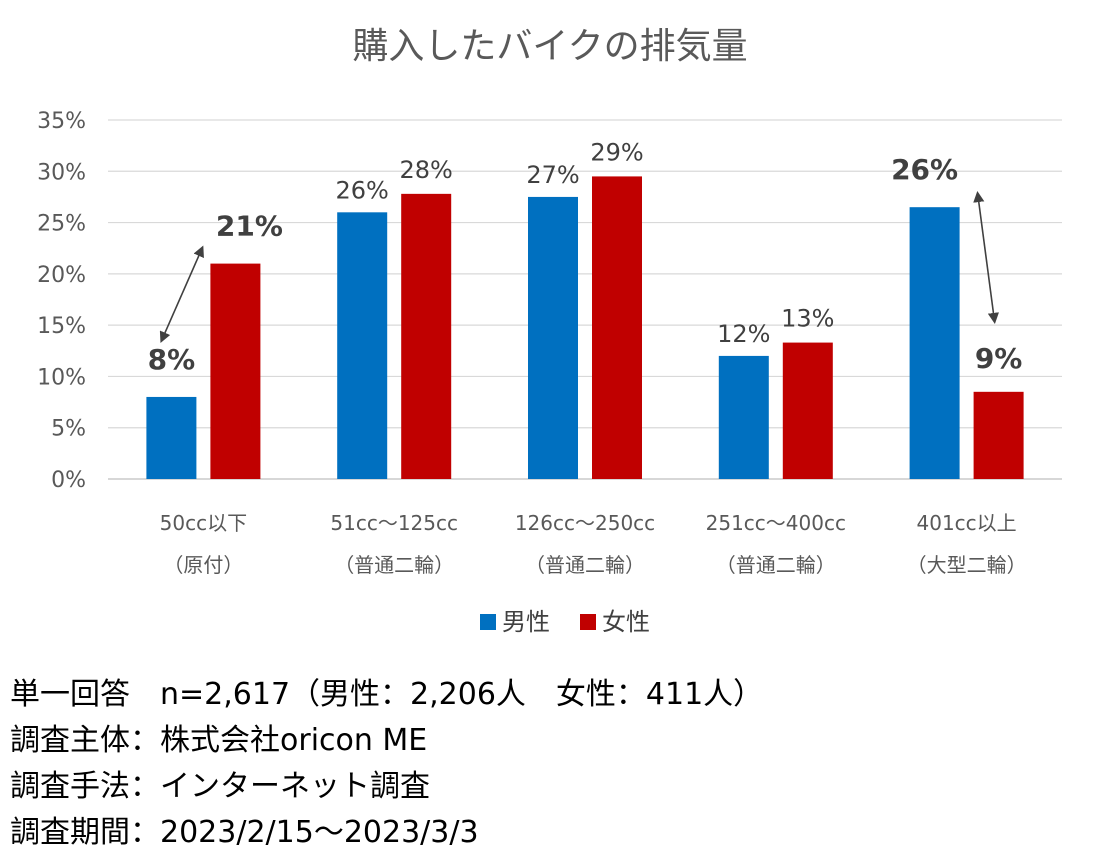 The width and height of the screenshot is (1100, 858). I want to click on category-label: 251cc～400cc, so click(776, 523).